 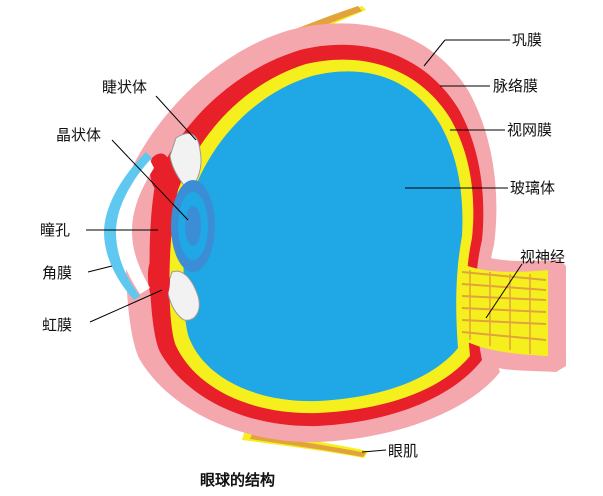 What do you see at coordinates (237, 480) in the screenshot?
I see `diagram-caption: 眼球的结构` at bounding box center [237, 480].